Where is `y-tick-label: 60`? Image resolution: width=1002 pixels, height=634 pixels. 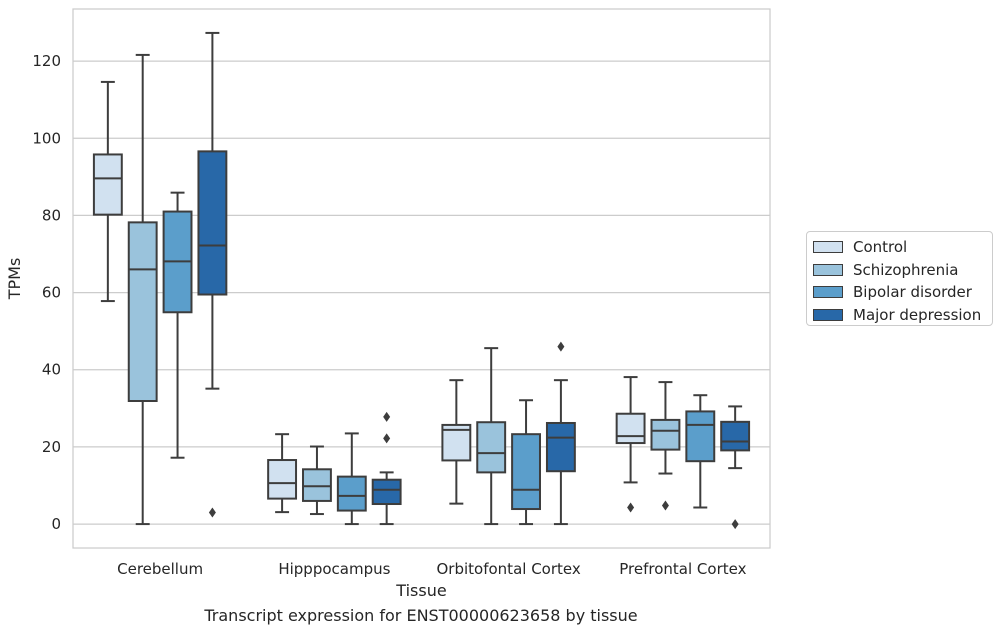 y-tick-label: 60 is located at coordinates (51, 293).